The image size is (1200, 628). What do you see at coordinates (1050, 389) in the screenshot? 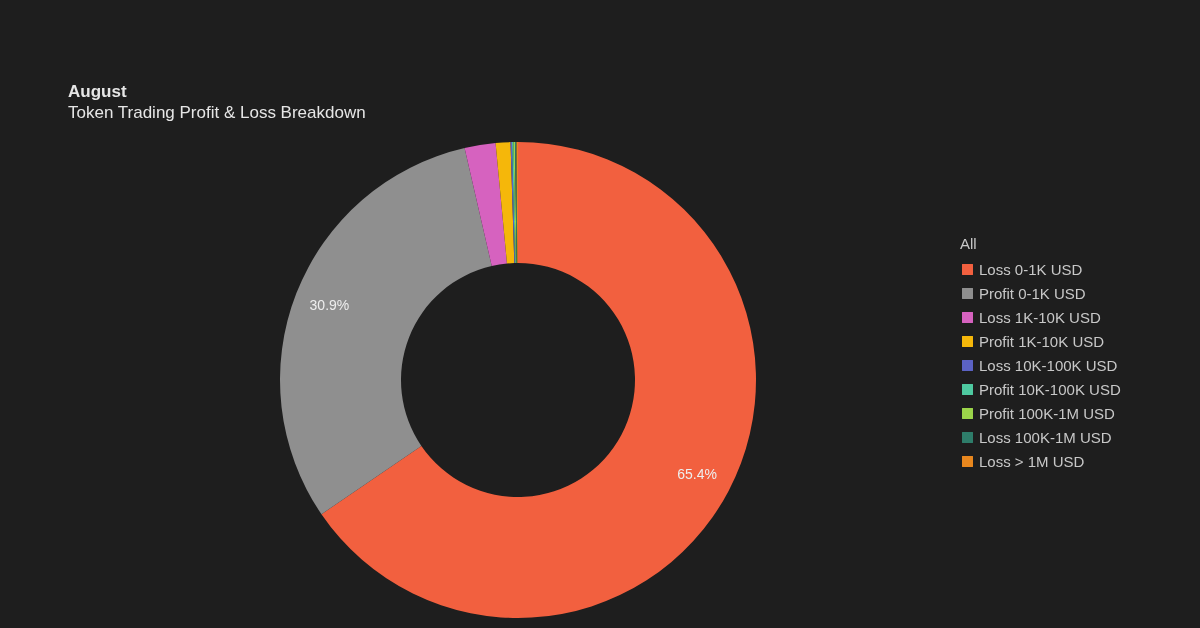
I see `legend-label: Profit 10K-100K USD` at bounding box center [1050, 389].